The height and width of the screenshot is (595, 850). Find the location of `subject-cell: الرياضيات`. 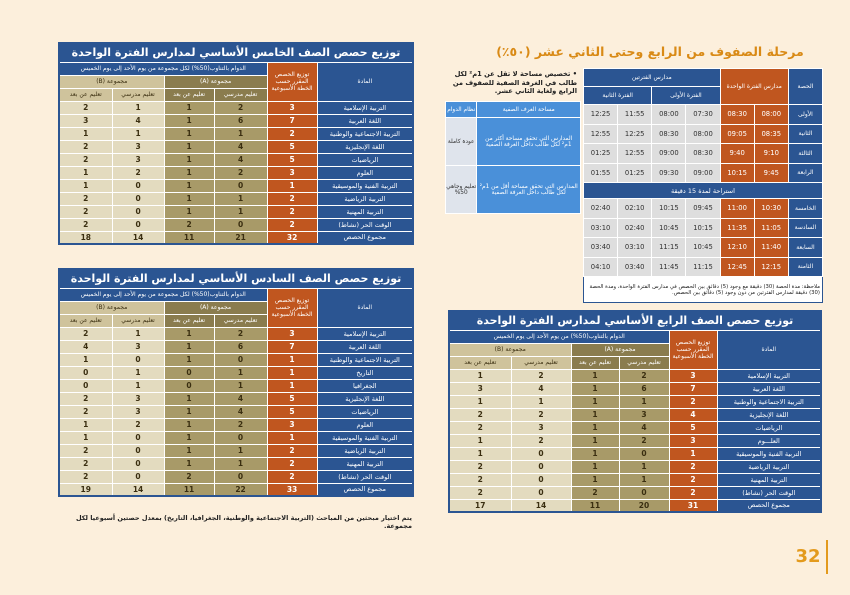

subject-cell: الرياضيات is located at coordinates (365, 159).